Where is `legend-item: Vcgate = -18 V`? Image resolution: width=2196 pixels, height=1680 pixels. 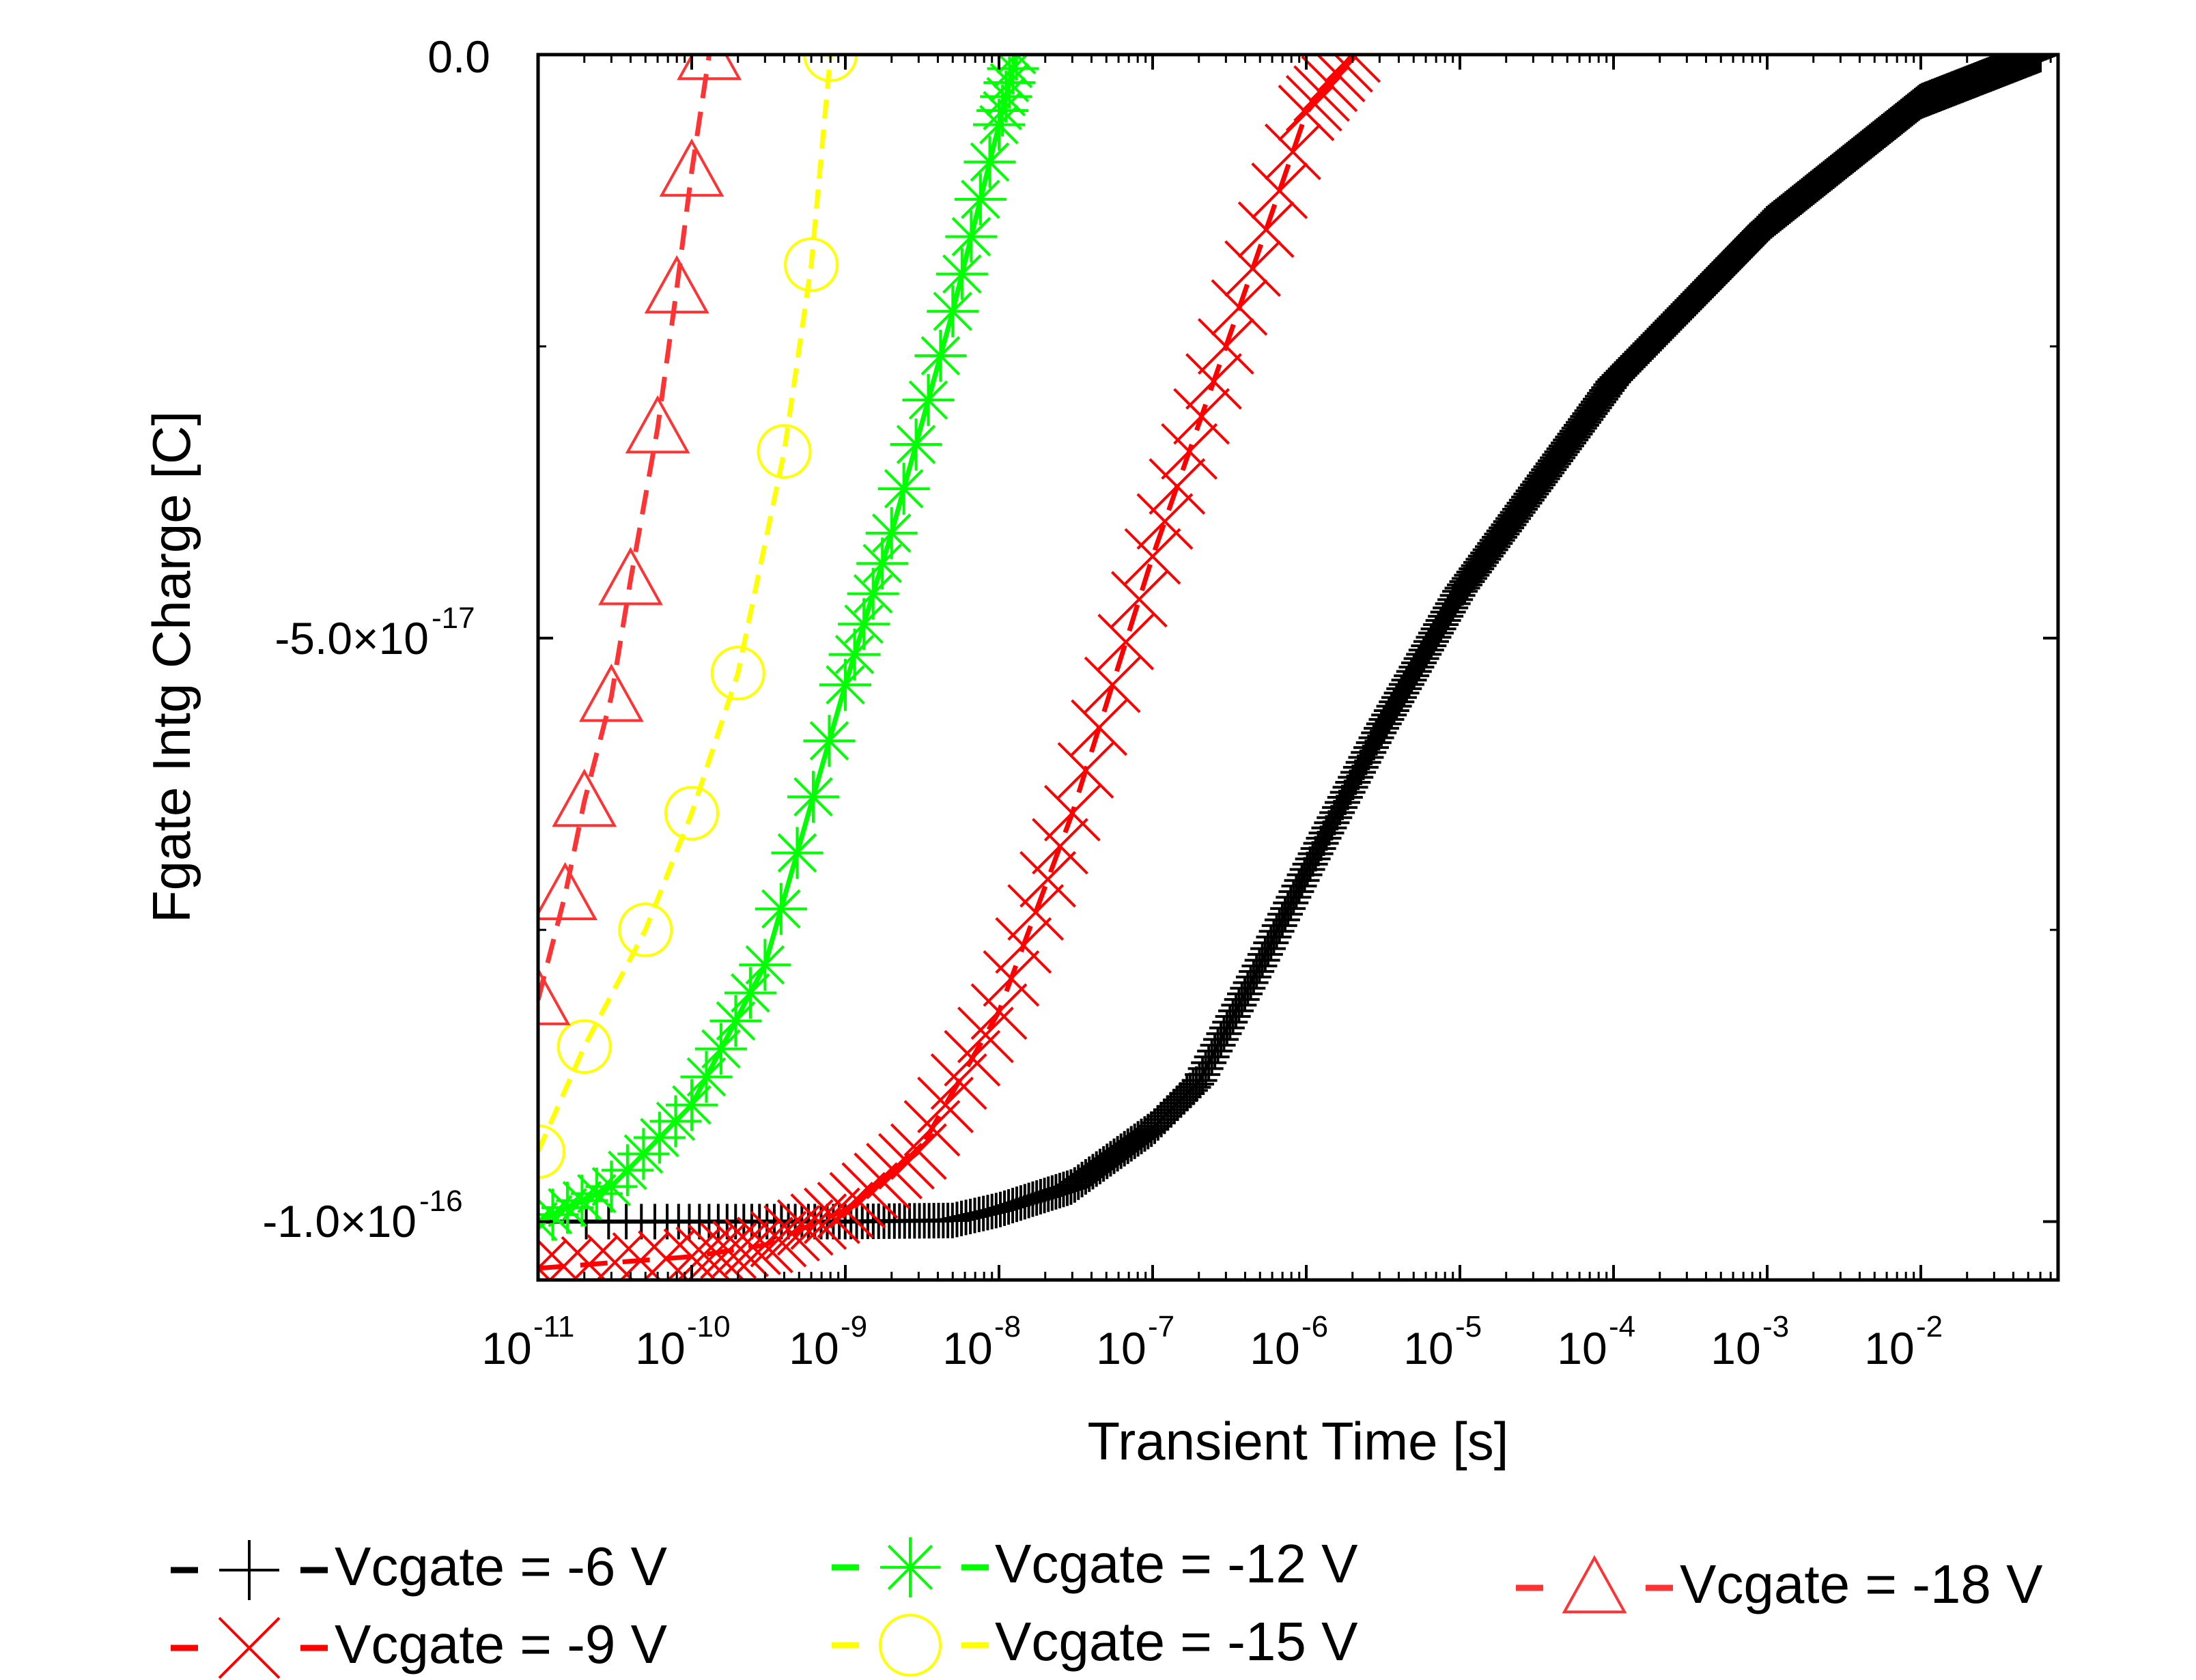 legend-item: Vcgate = -18 V is located at coordinates (1779, 1584).